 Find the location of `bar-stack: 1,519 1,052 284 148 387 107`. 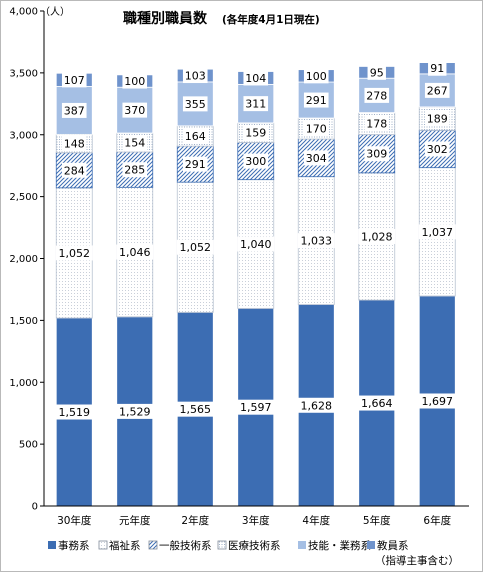

bar-stack: 1,519 1,052 284 148 387 107 is located at coordinates (74, 289).